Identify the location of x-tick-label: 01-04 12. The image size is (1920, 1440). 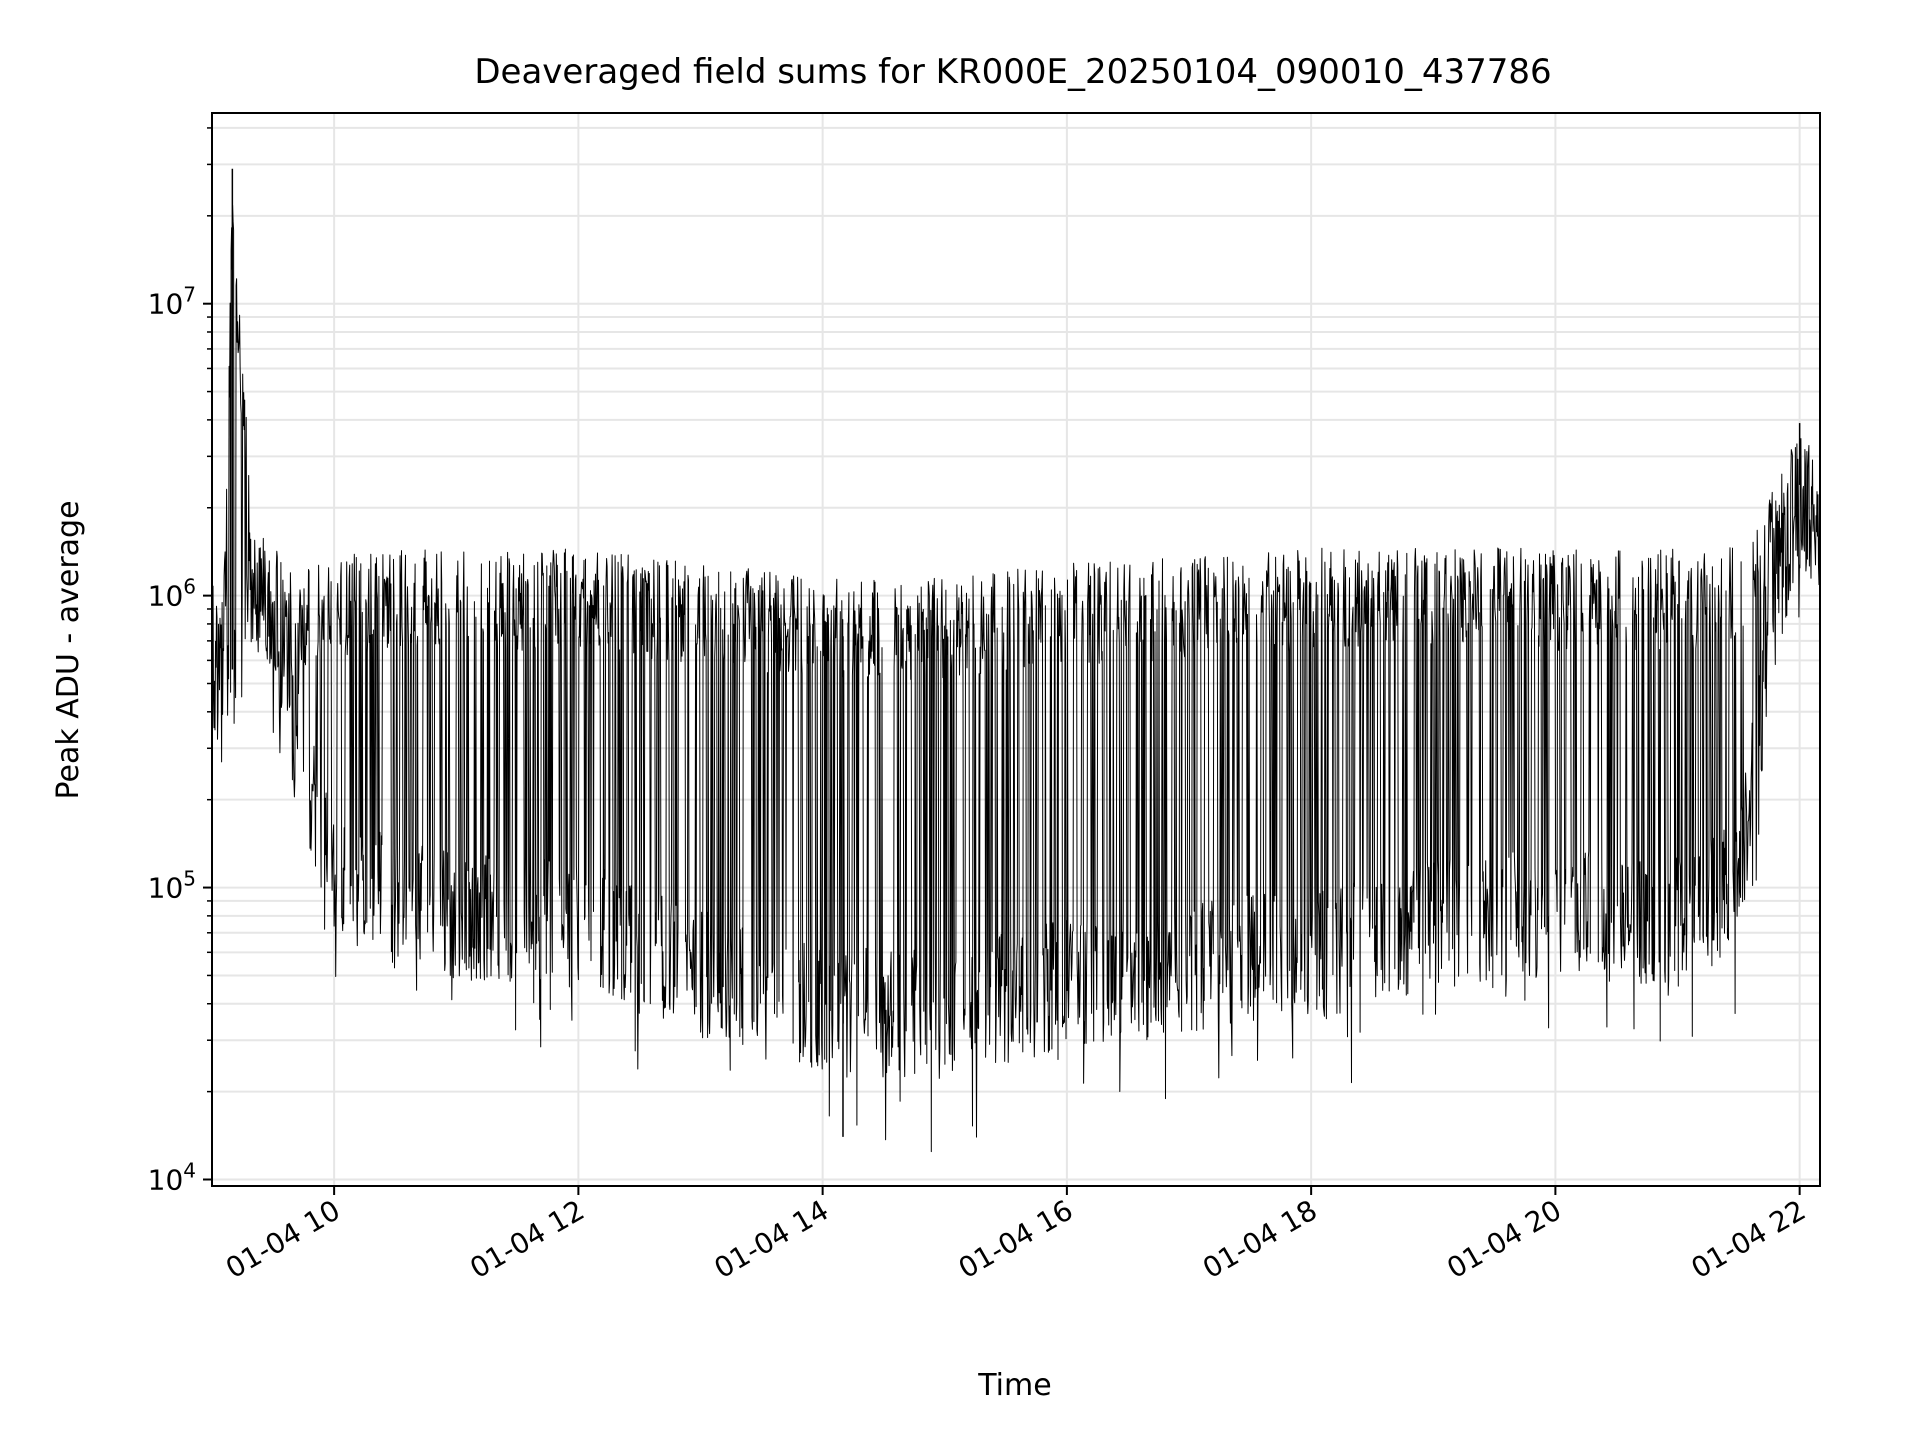
(527, 1239).